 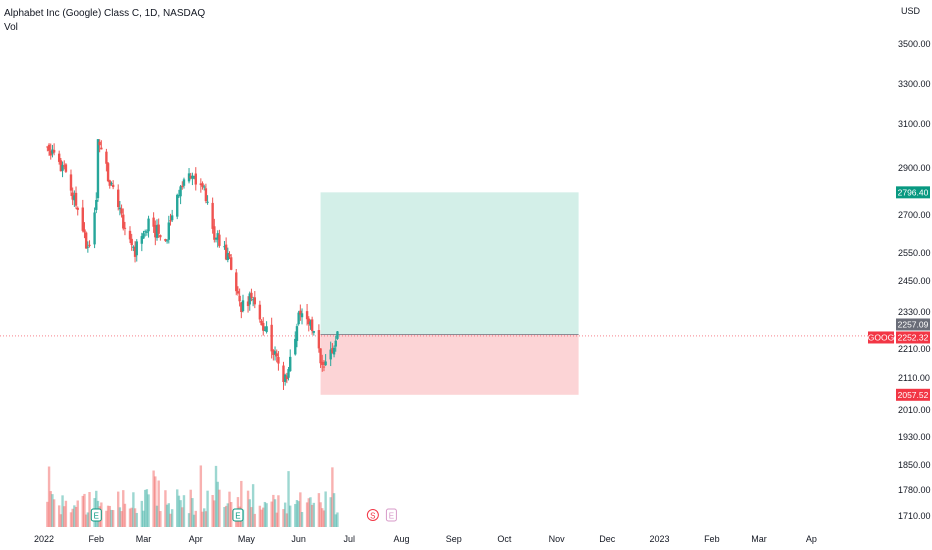 What do you see at coordinates (449, 263) in the screenshot?
I see `profit-zone` at bounding box center [449, 263].